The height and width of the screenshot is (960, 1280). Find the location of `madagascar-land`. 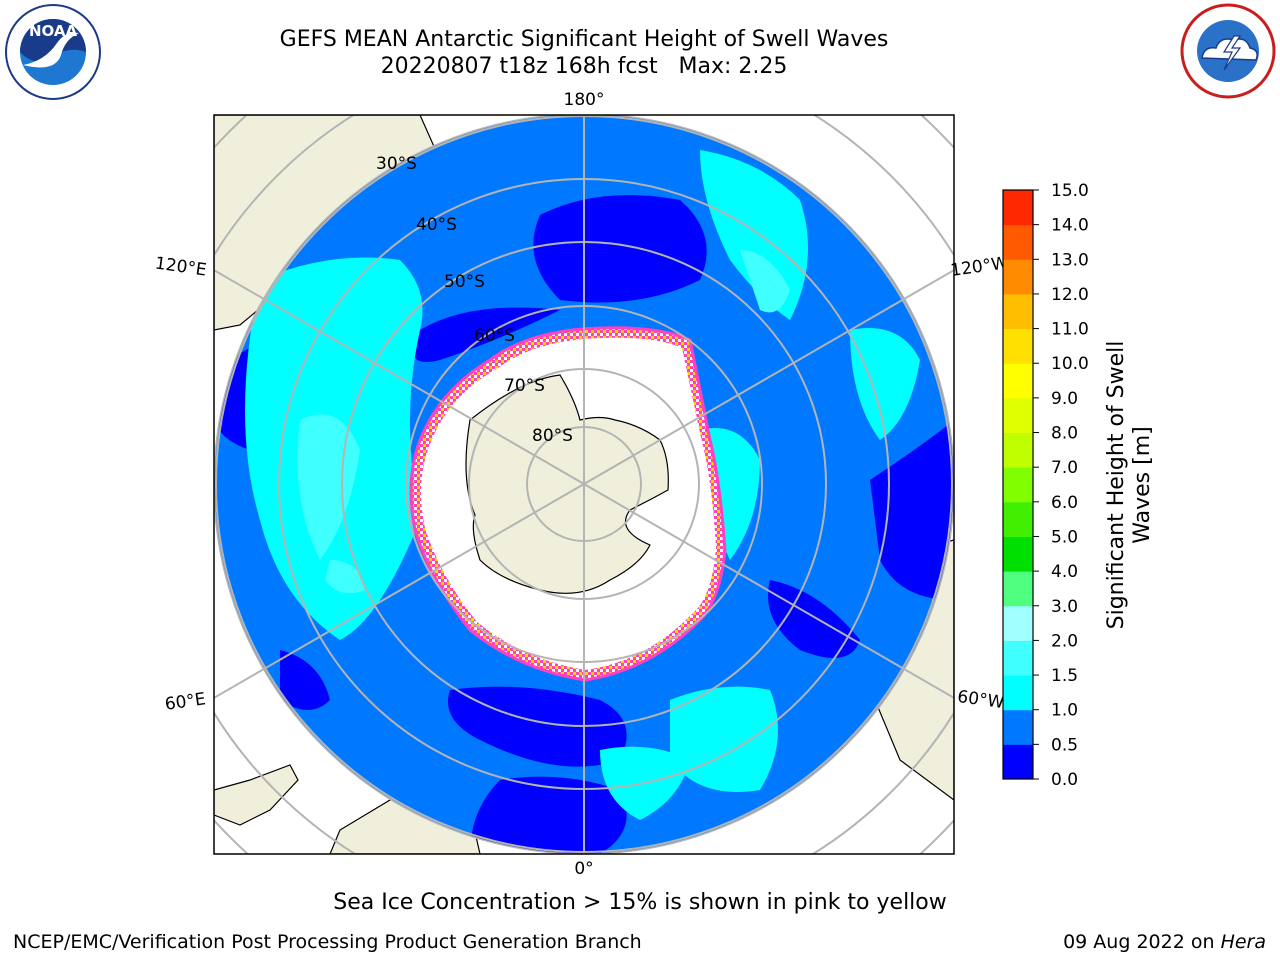

madagascar-land is located at coordinates (256, 795).